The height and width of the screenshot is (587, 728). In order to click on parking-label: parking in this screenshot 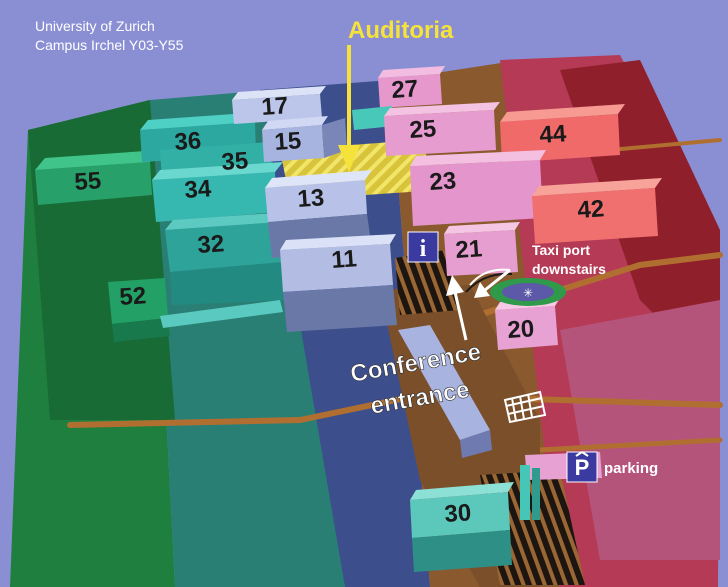, I will do `click(631, 468)`.